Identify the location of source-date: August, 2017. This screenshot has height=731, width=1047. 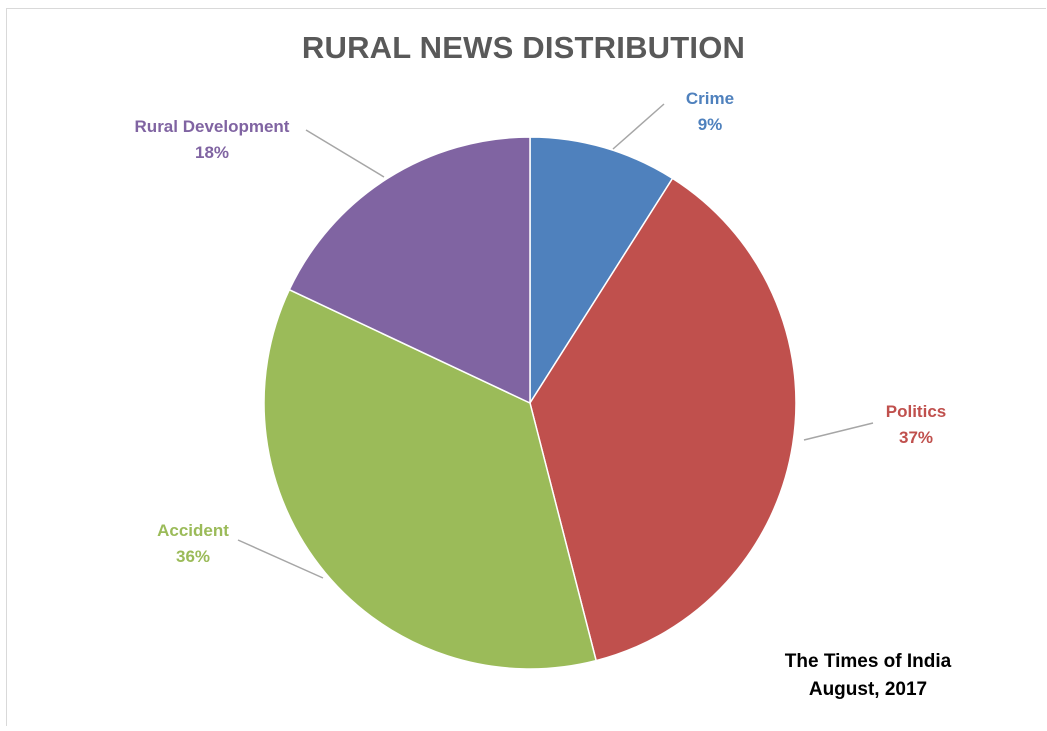
(868, 689).